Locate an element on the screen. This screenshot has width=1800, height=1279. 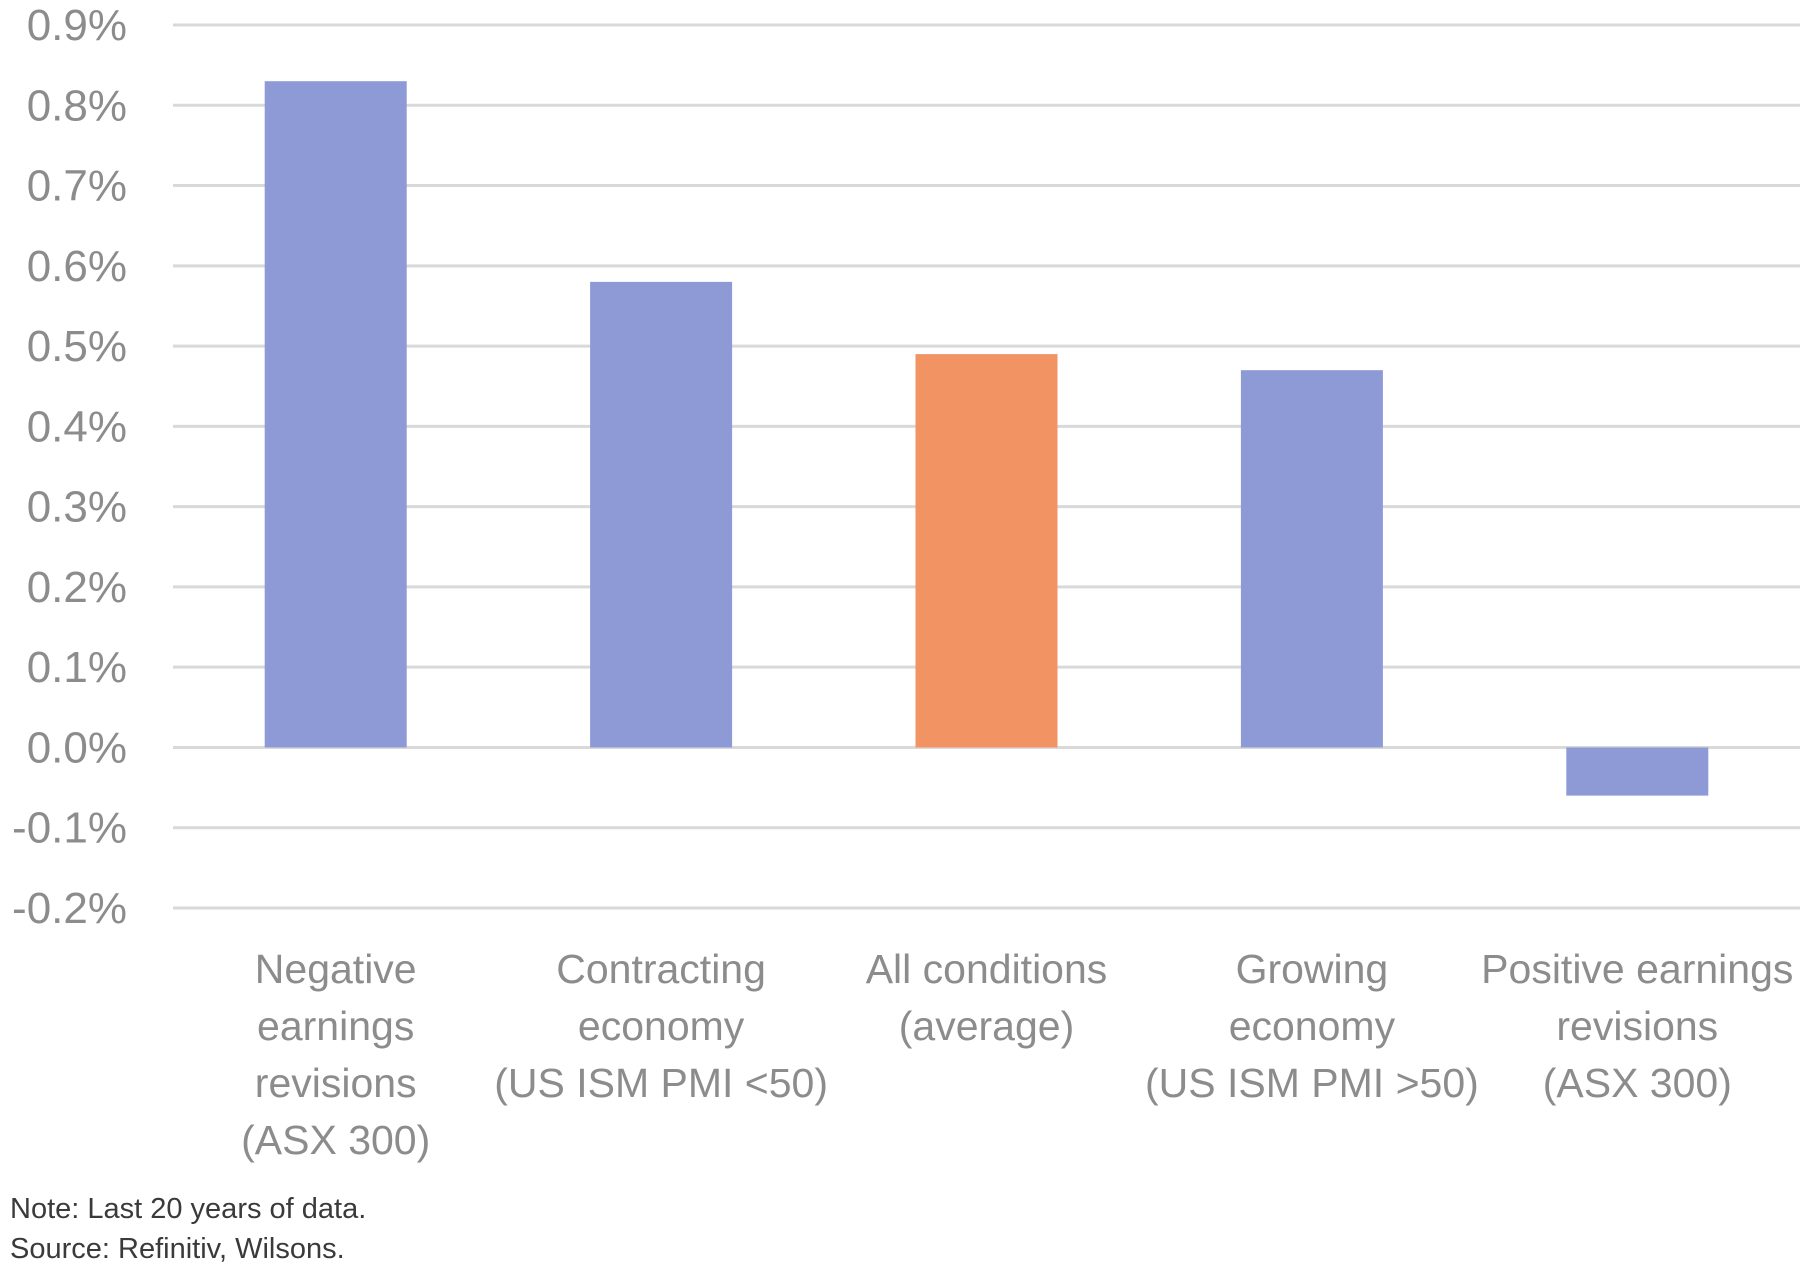
x-category-label: All conditions (average) is located at coordinates (987, 997).